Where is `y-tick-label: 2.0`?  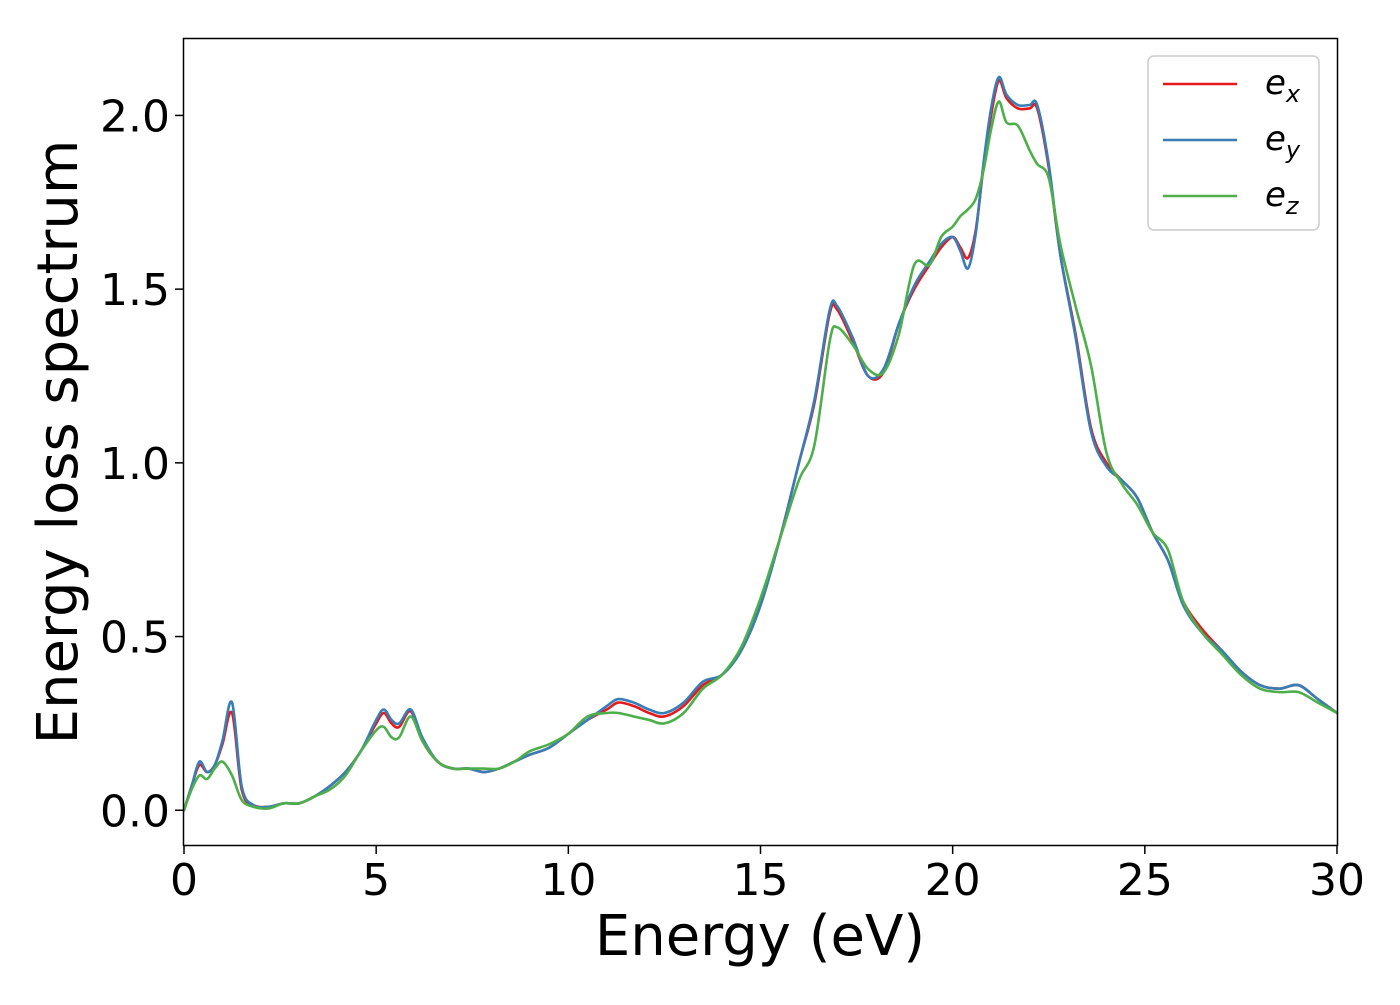 y-tick-label: 2.0 is located at coordinates (135, 116).